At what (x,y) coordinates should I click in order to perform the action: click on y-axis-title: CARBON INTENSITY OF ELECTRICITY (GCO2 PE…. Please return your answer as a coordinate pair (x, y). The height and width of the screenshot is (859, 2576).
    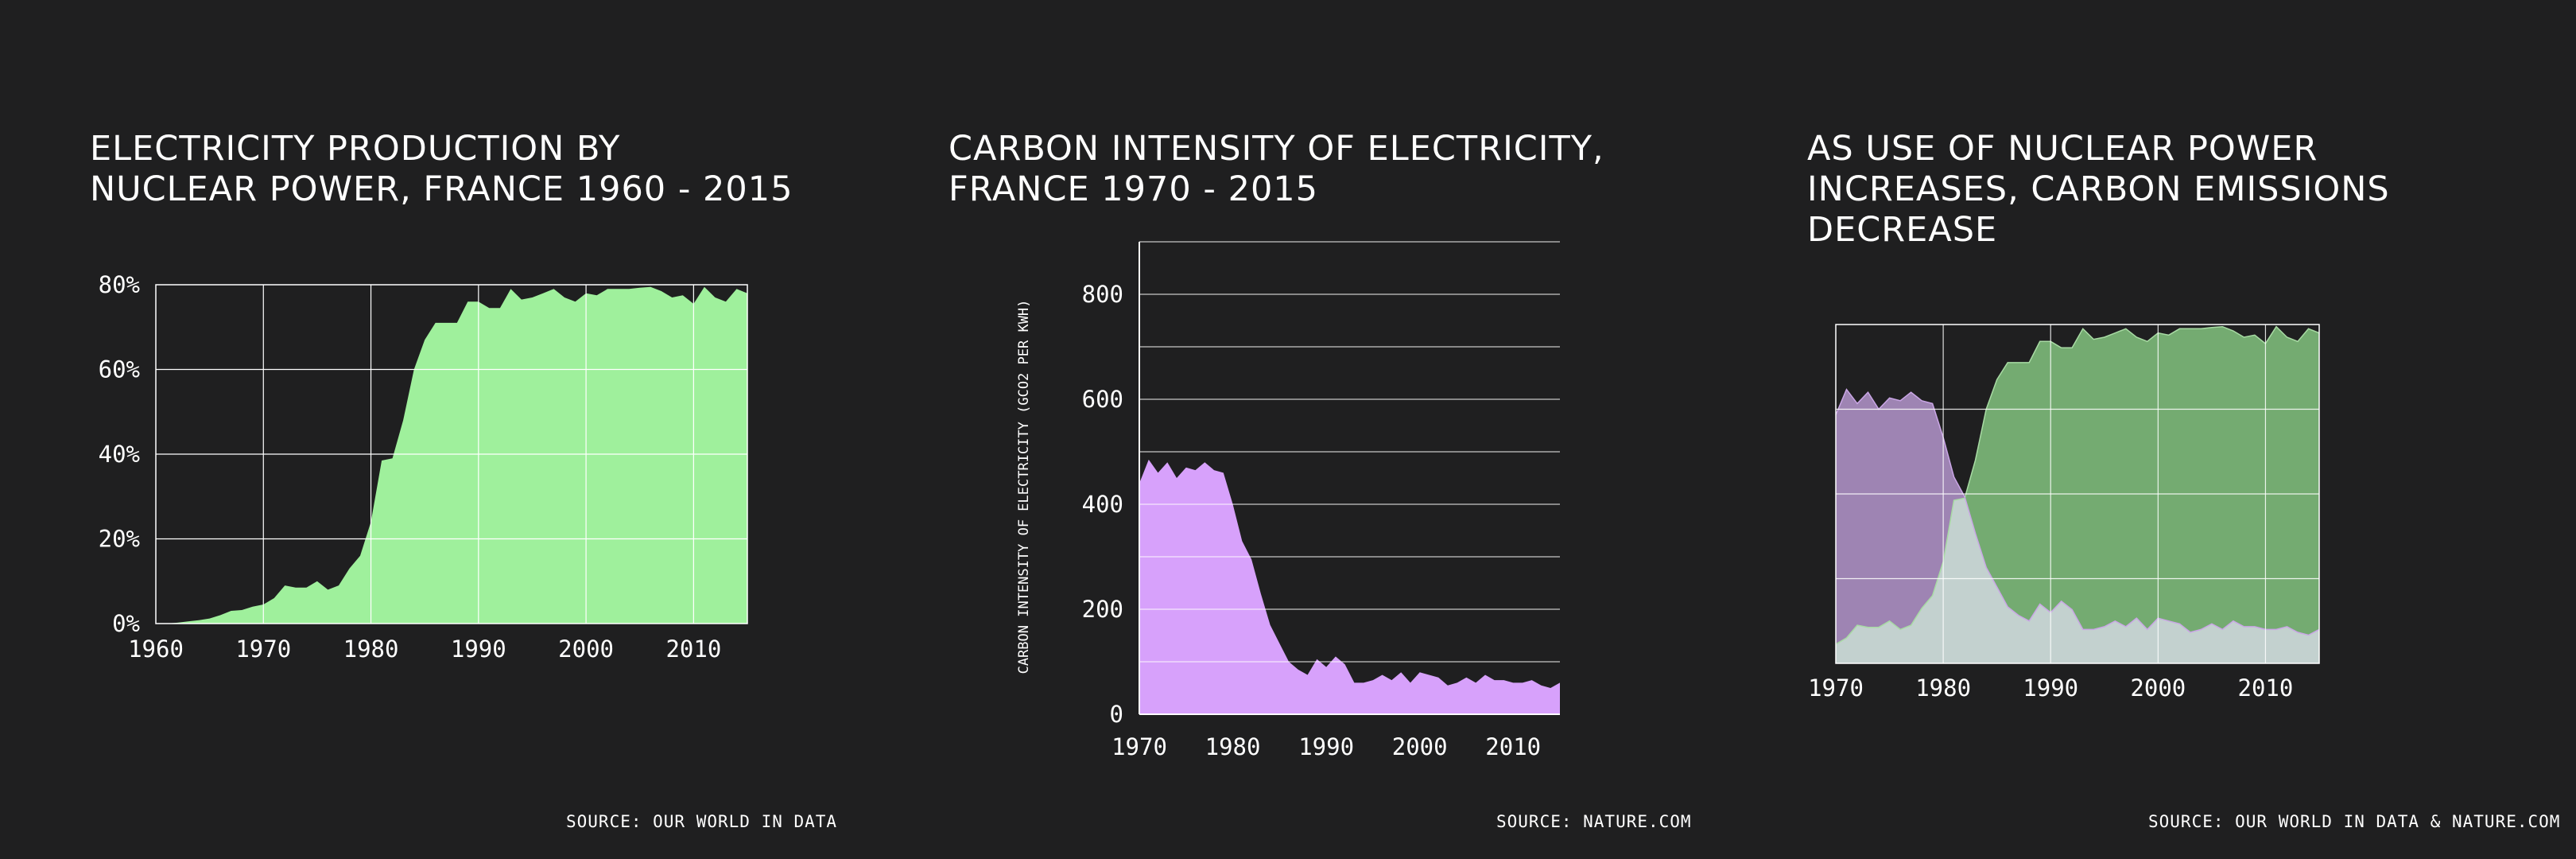
    Looking at the image, I should click on (1024, 487).